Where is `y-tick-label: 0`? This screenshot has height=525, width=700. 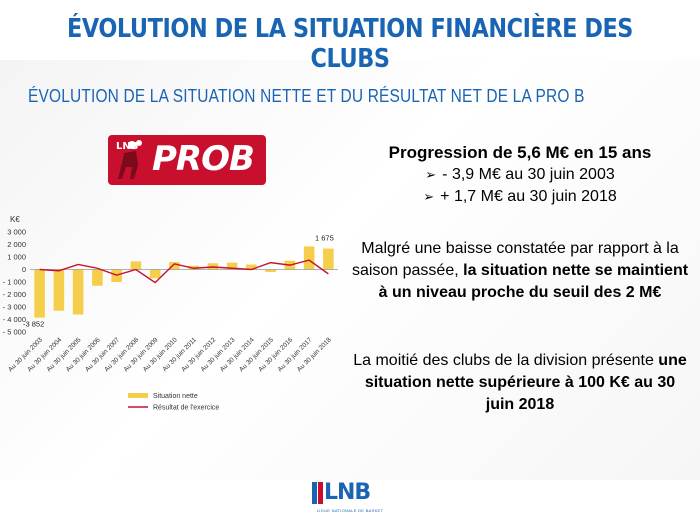
y-tick-label: 0 is located at coordinates (24, 269).